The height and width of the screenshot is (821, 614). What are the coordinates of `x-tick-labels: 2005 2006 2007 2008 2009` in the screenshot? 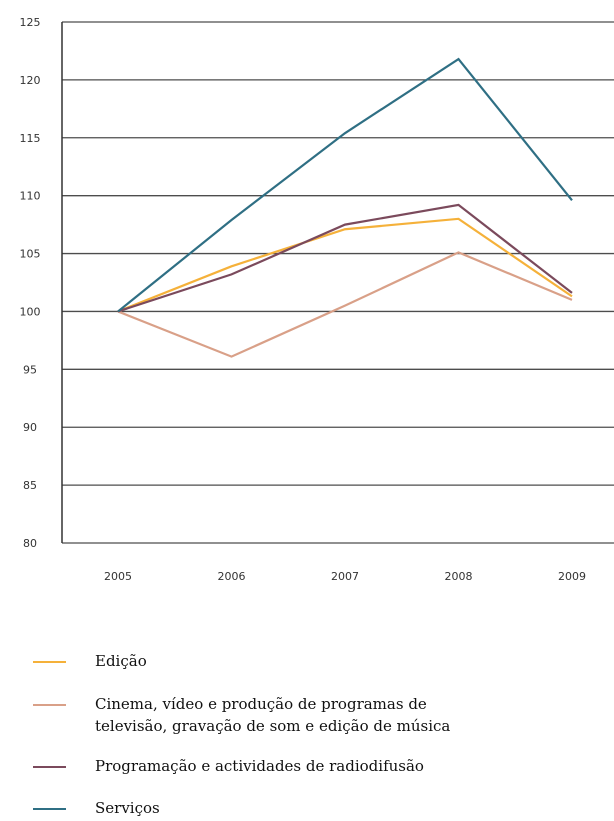 It's located at (345, 576).